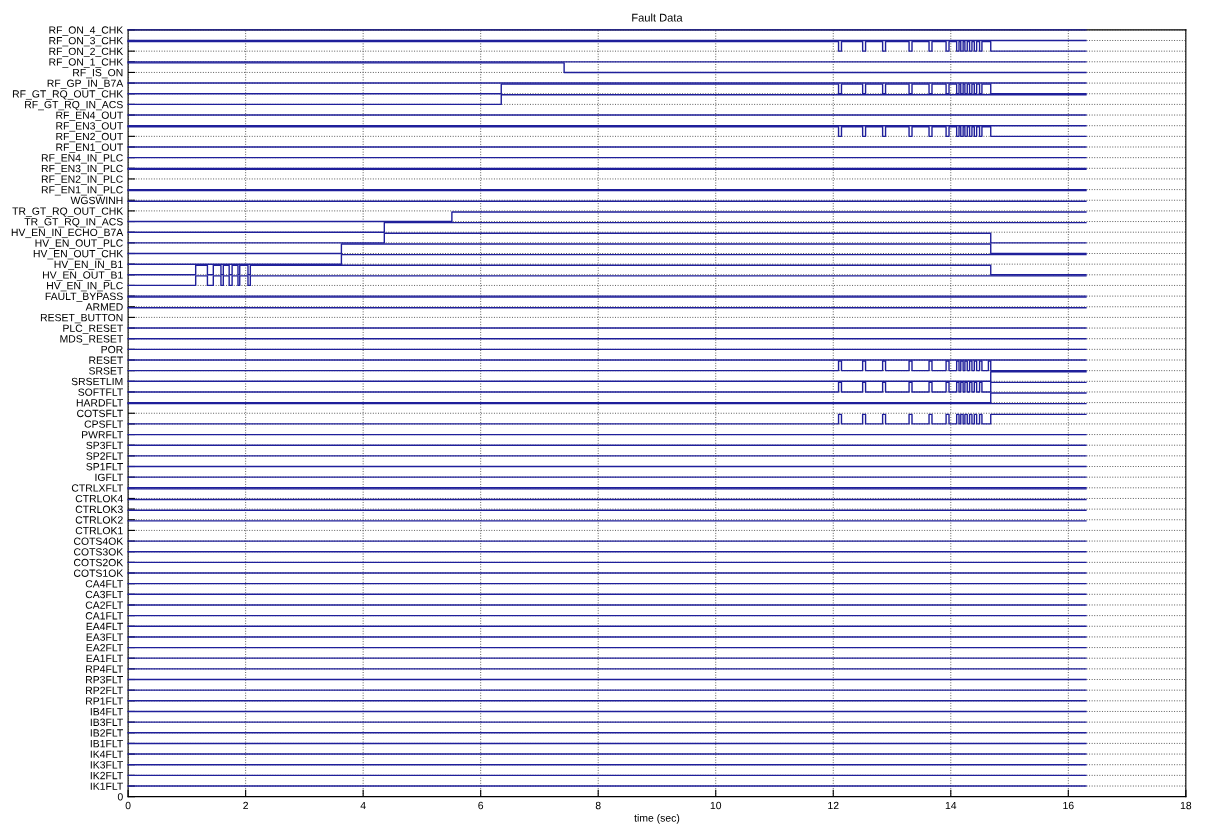  I want to click on category-label: POR, so click(112, 349).